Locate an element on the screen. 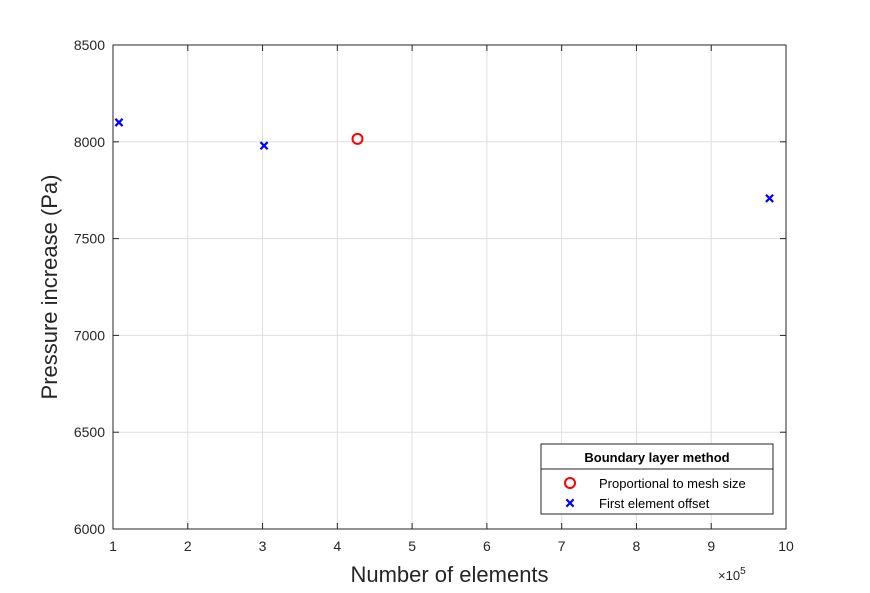 The image size is (870, 593). y-tick-label: 8500 is located at coordinates (89, 45).